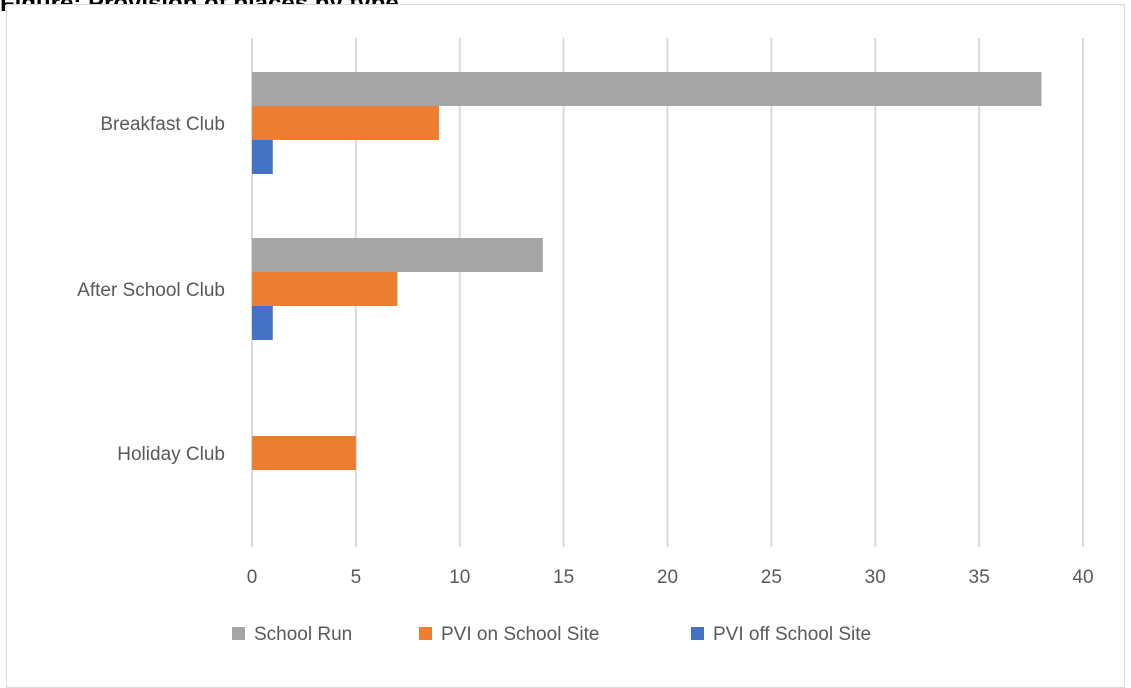 Image resolution: width=1131 pixels, height=688 pixels. I want to click on value-axis: 0 5 10 15 20 25 30 35 40, so click(670, 577).